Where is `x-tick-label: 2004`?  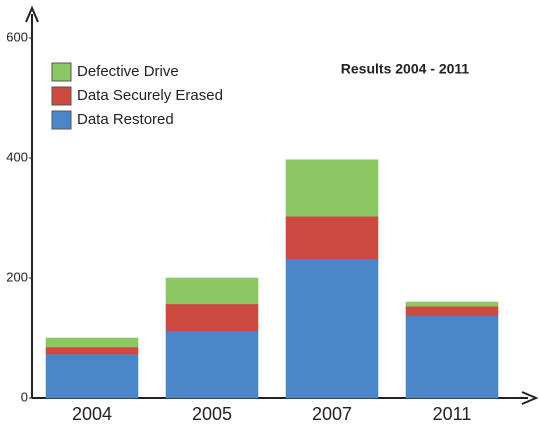
x-tick-label: 2004 is located at coordinates (92, 414).